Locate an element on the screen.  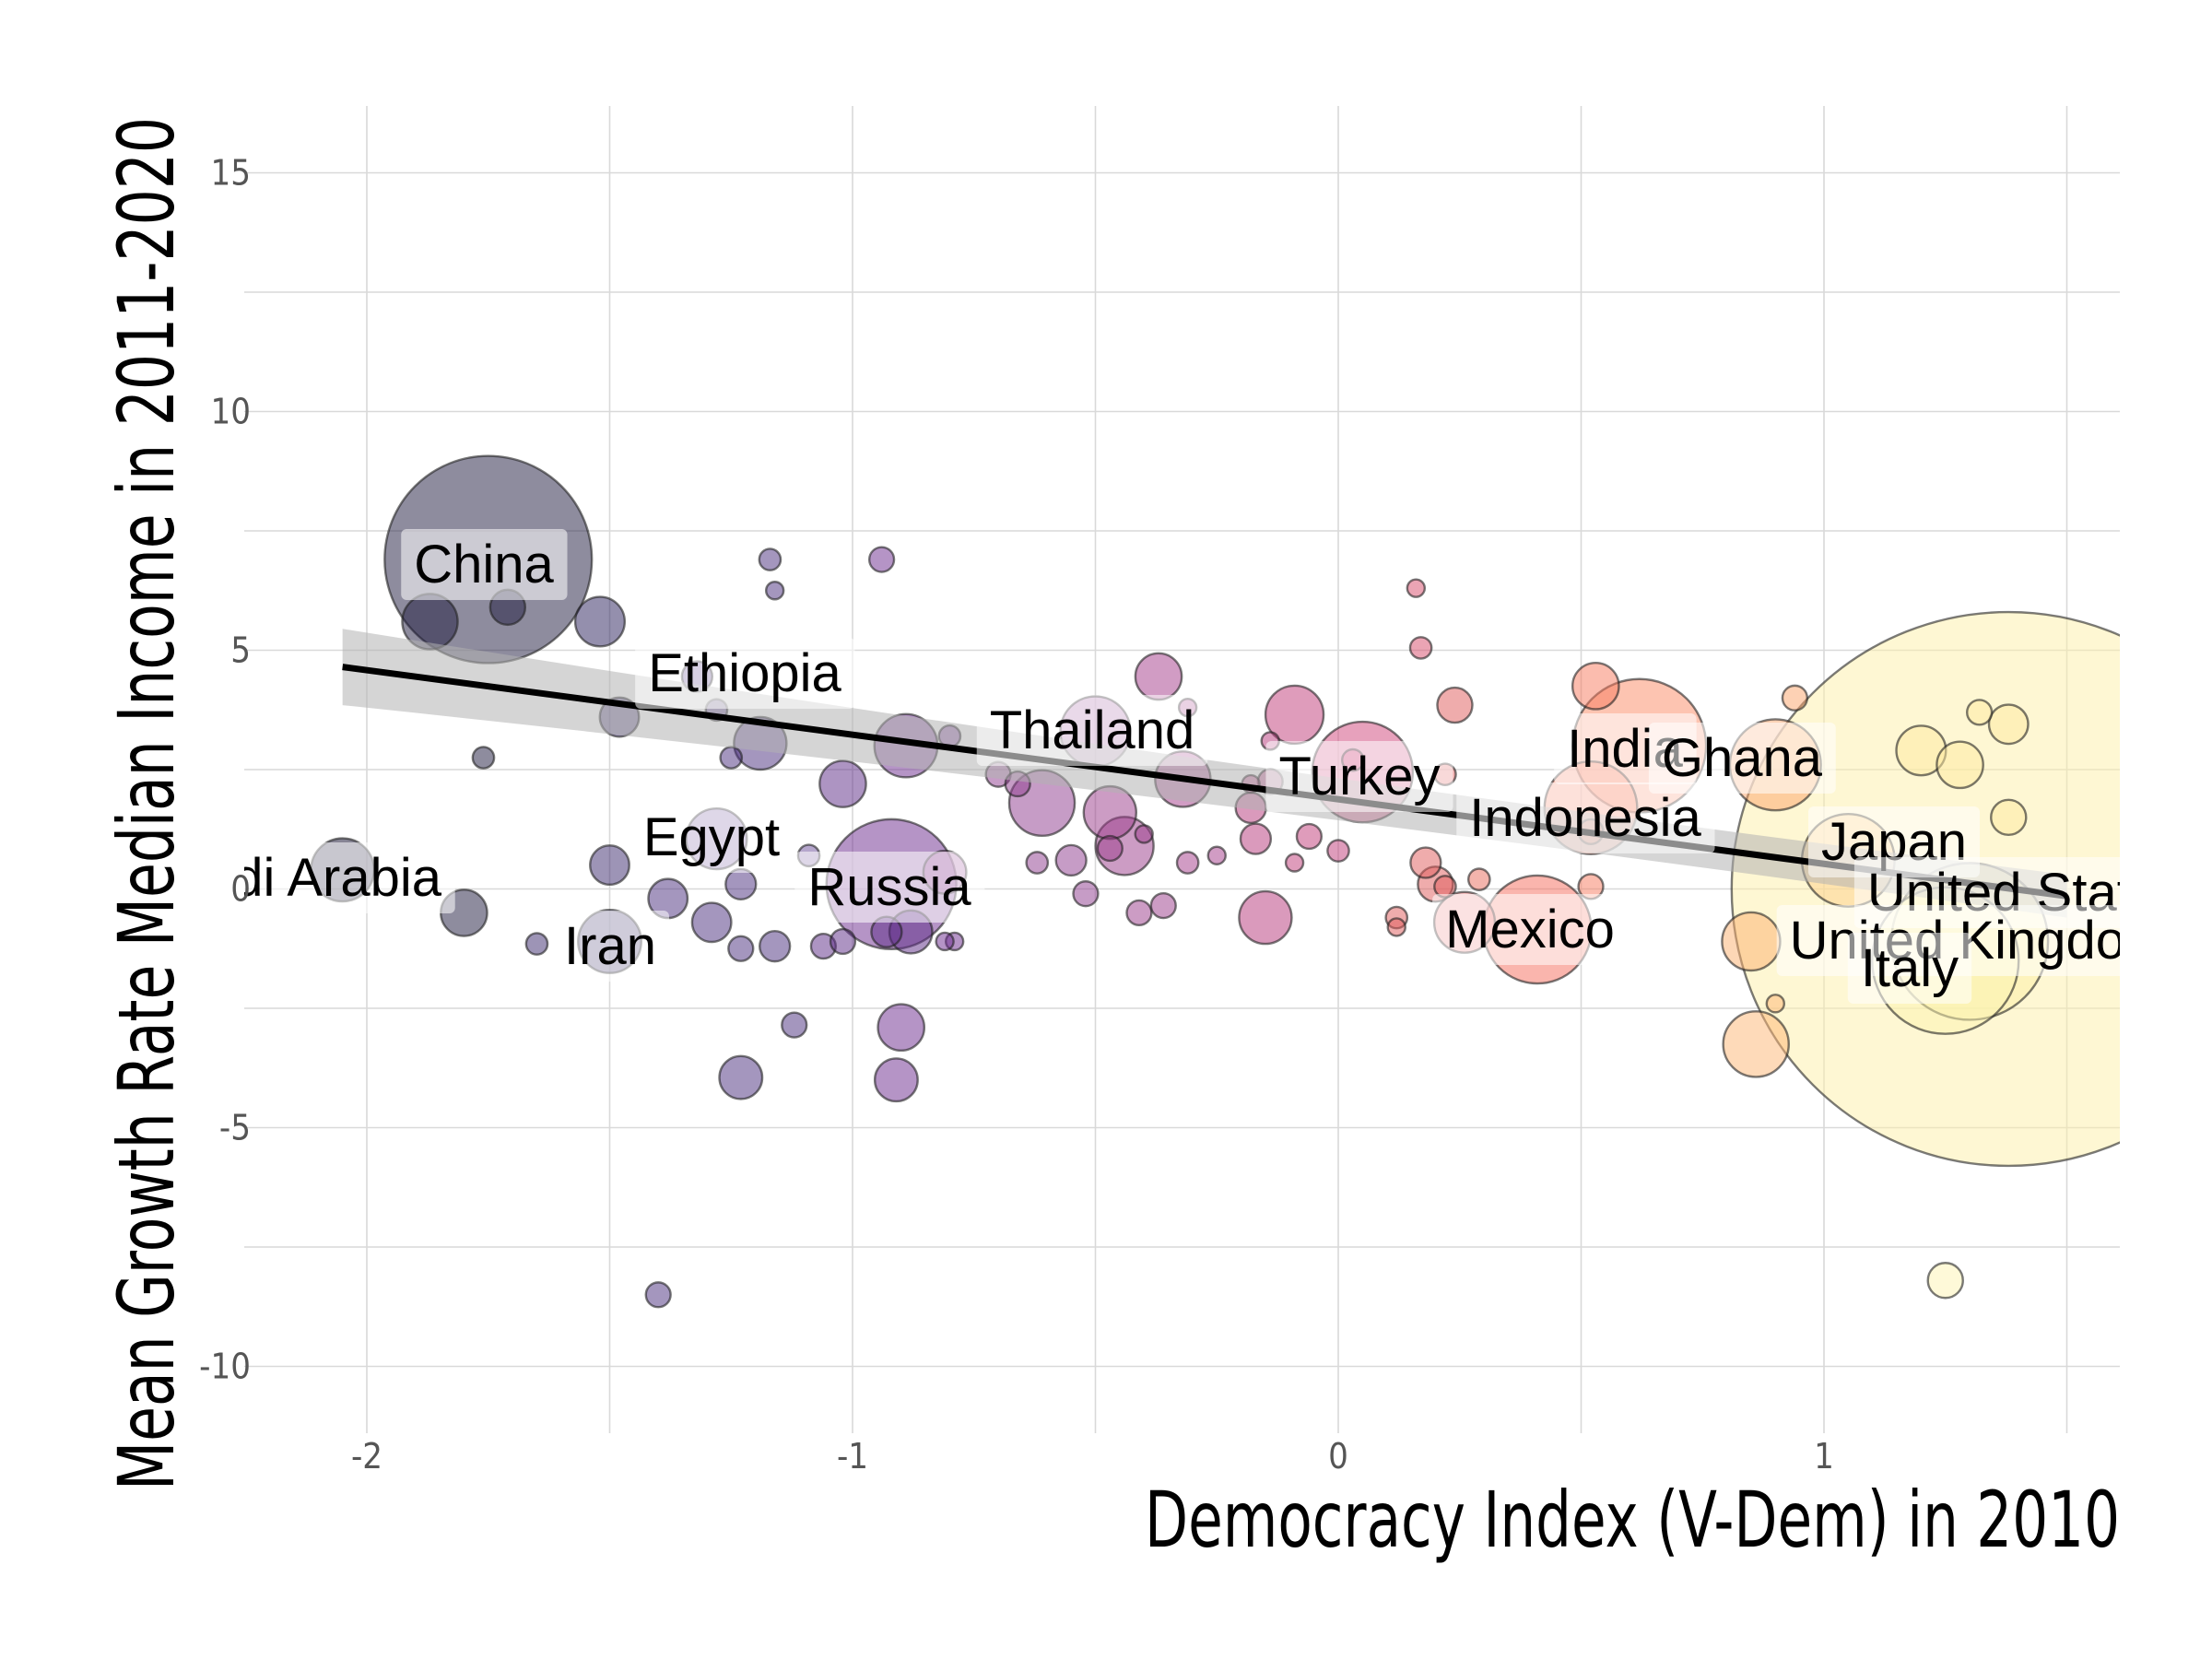
point-label-united-kingdom: United Kingdom is located at coordinates (1973, 940).